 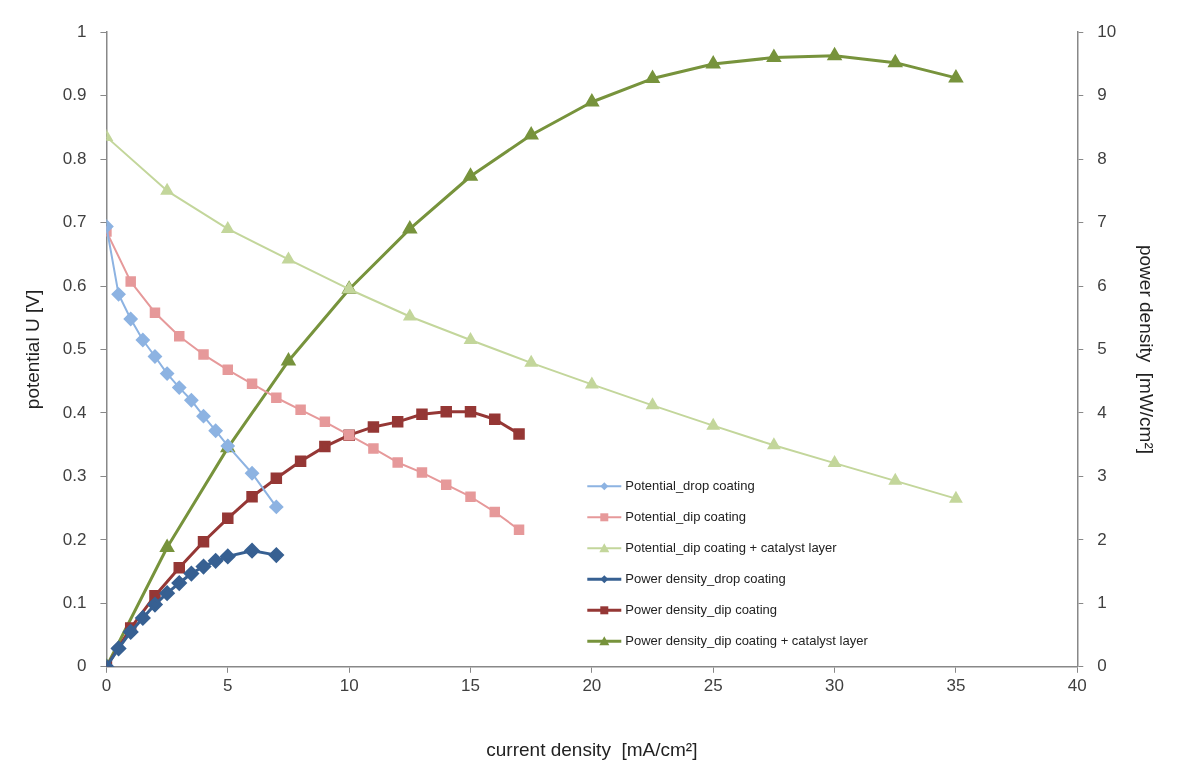 What do you see at coordinates (592, 749) in the screenshot?
I see `x-axis-title: current density [mA/cm²]` at bounding box center [592, 749].